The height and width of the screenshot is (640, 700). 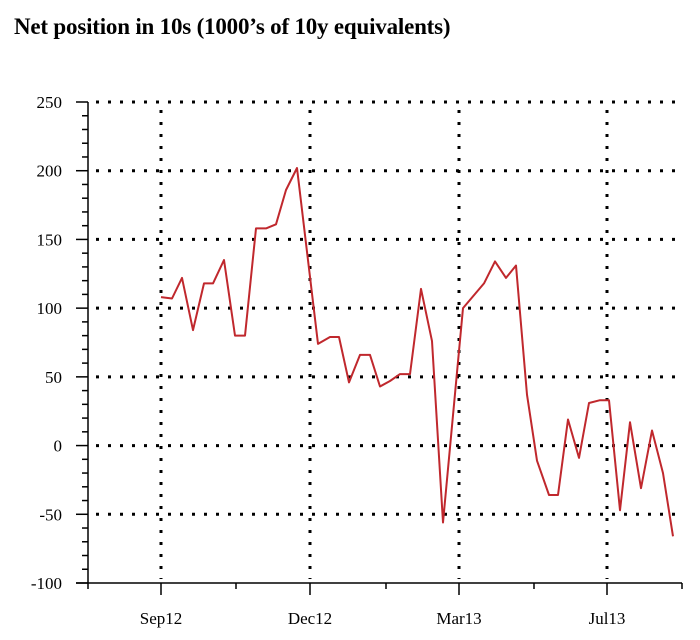 I want to click on y-axis, so click(x=82, y=342).